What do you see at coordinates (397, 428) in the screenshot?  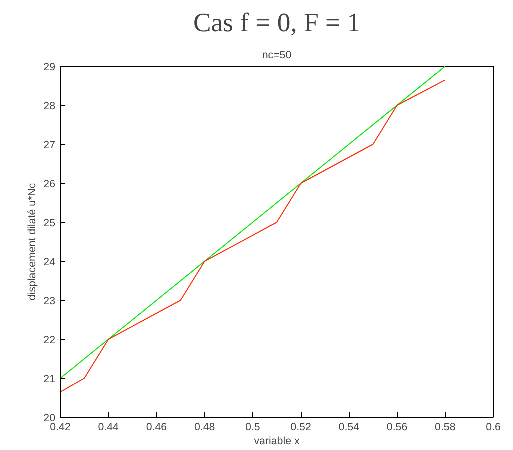 I see `x-tick-label: 0.56` at bounding box center [397, 428].